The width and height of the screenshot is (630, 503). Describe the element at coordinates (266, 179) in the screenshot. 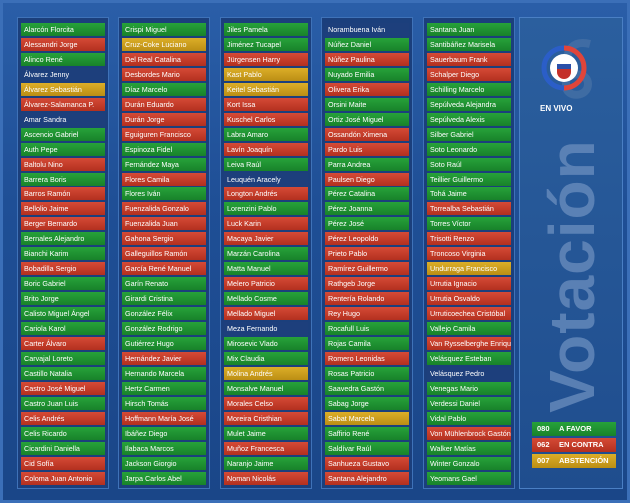

I see `deputy-vote-none: Leuquén Aracely` at that location.